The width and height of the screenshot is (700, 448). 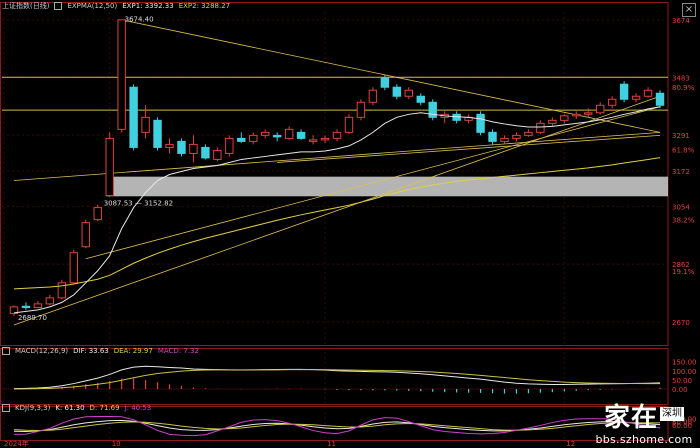 I want to click on macd-dif-value: DIF: 33.63, so click(x=91, y=351).